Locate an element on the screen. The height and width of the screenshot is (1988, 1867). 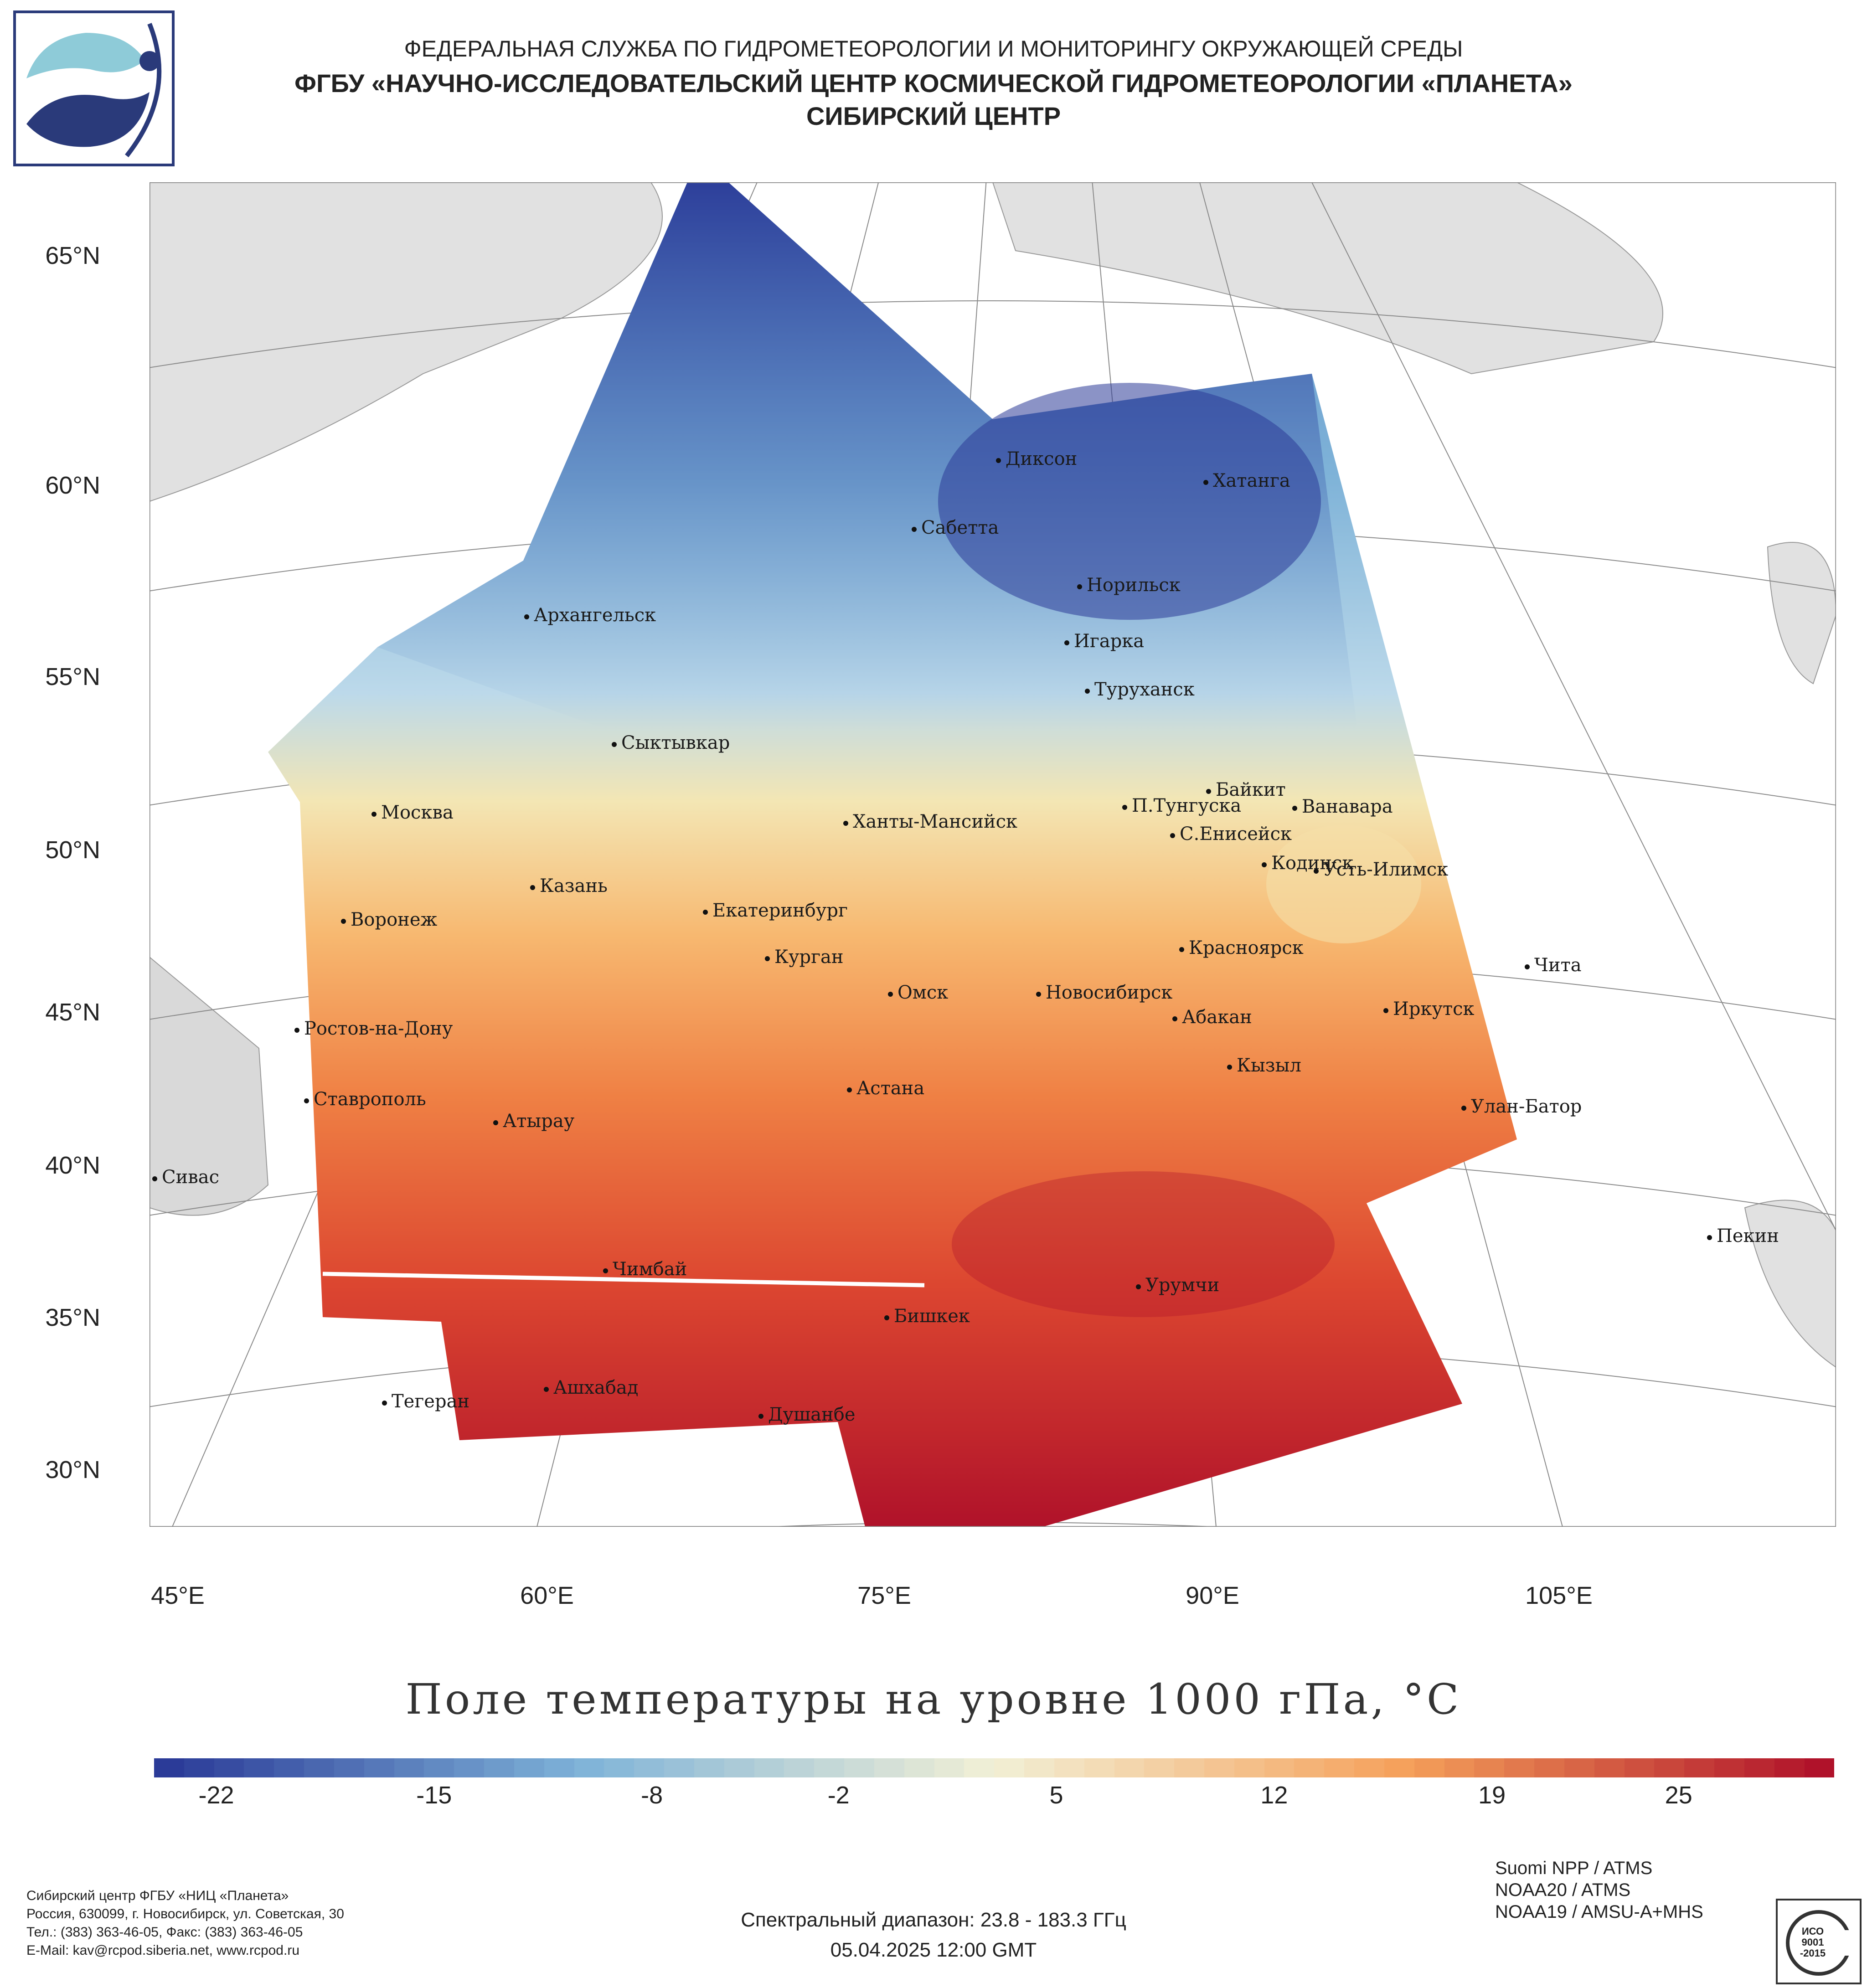
city-label: Игарка is located at coordinates (1104, 641).